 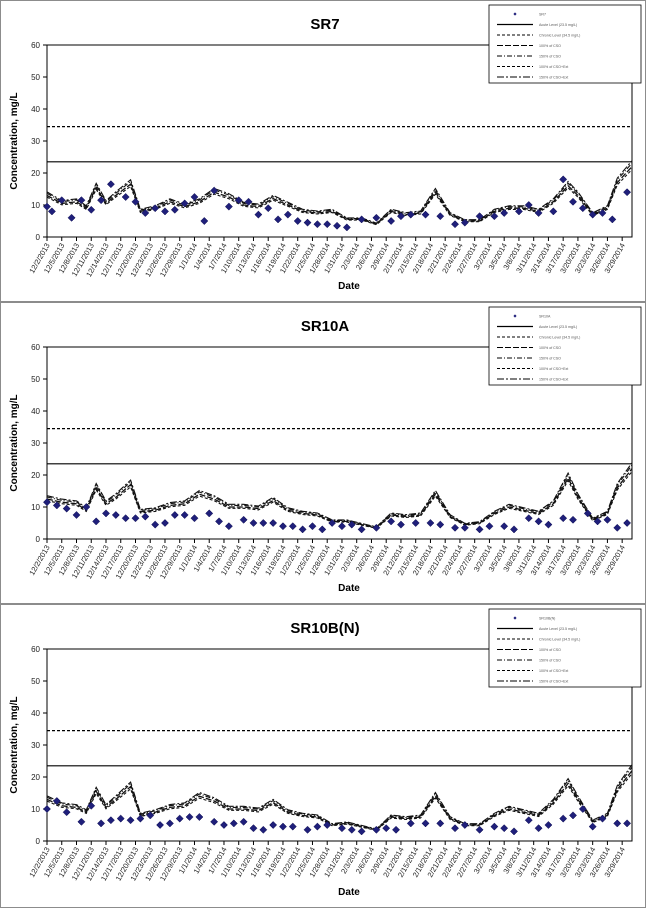 What do you see at coordinates (324, 24) in the screenshot?
I see `chart-title: SR7` at bounding box center [324, 24].